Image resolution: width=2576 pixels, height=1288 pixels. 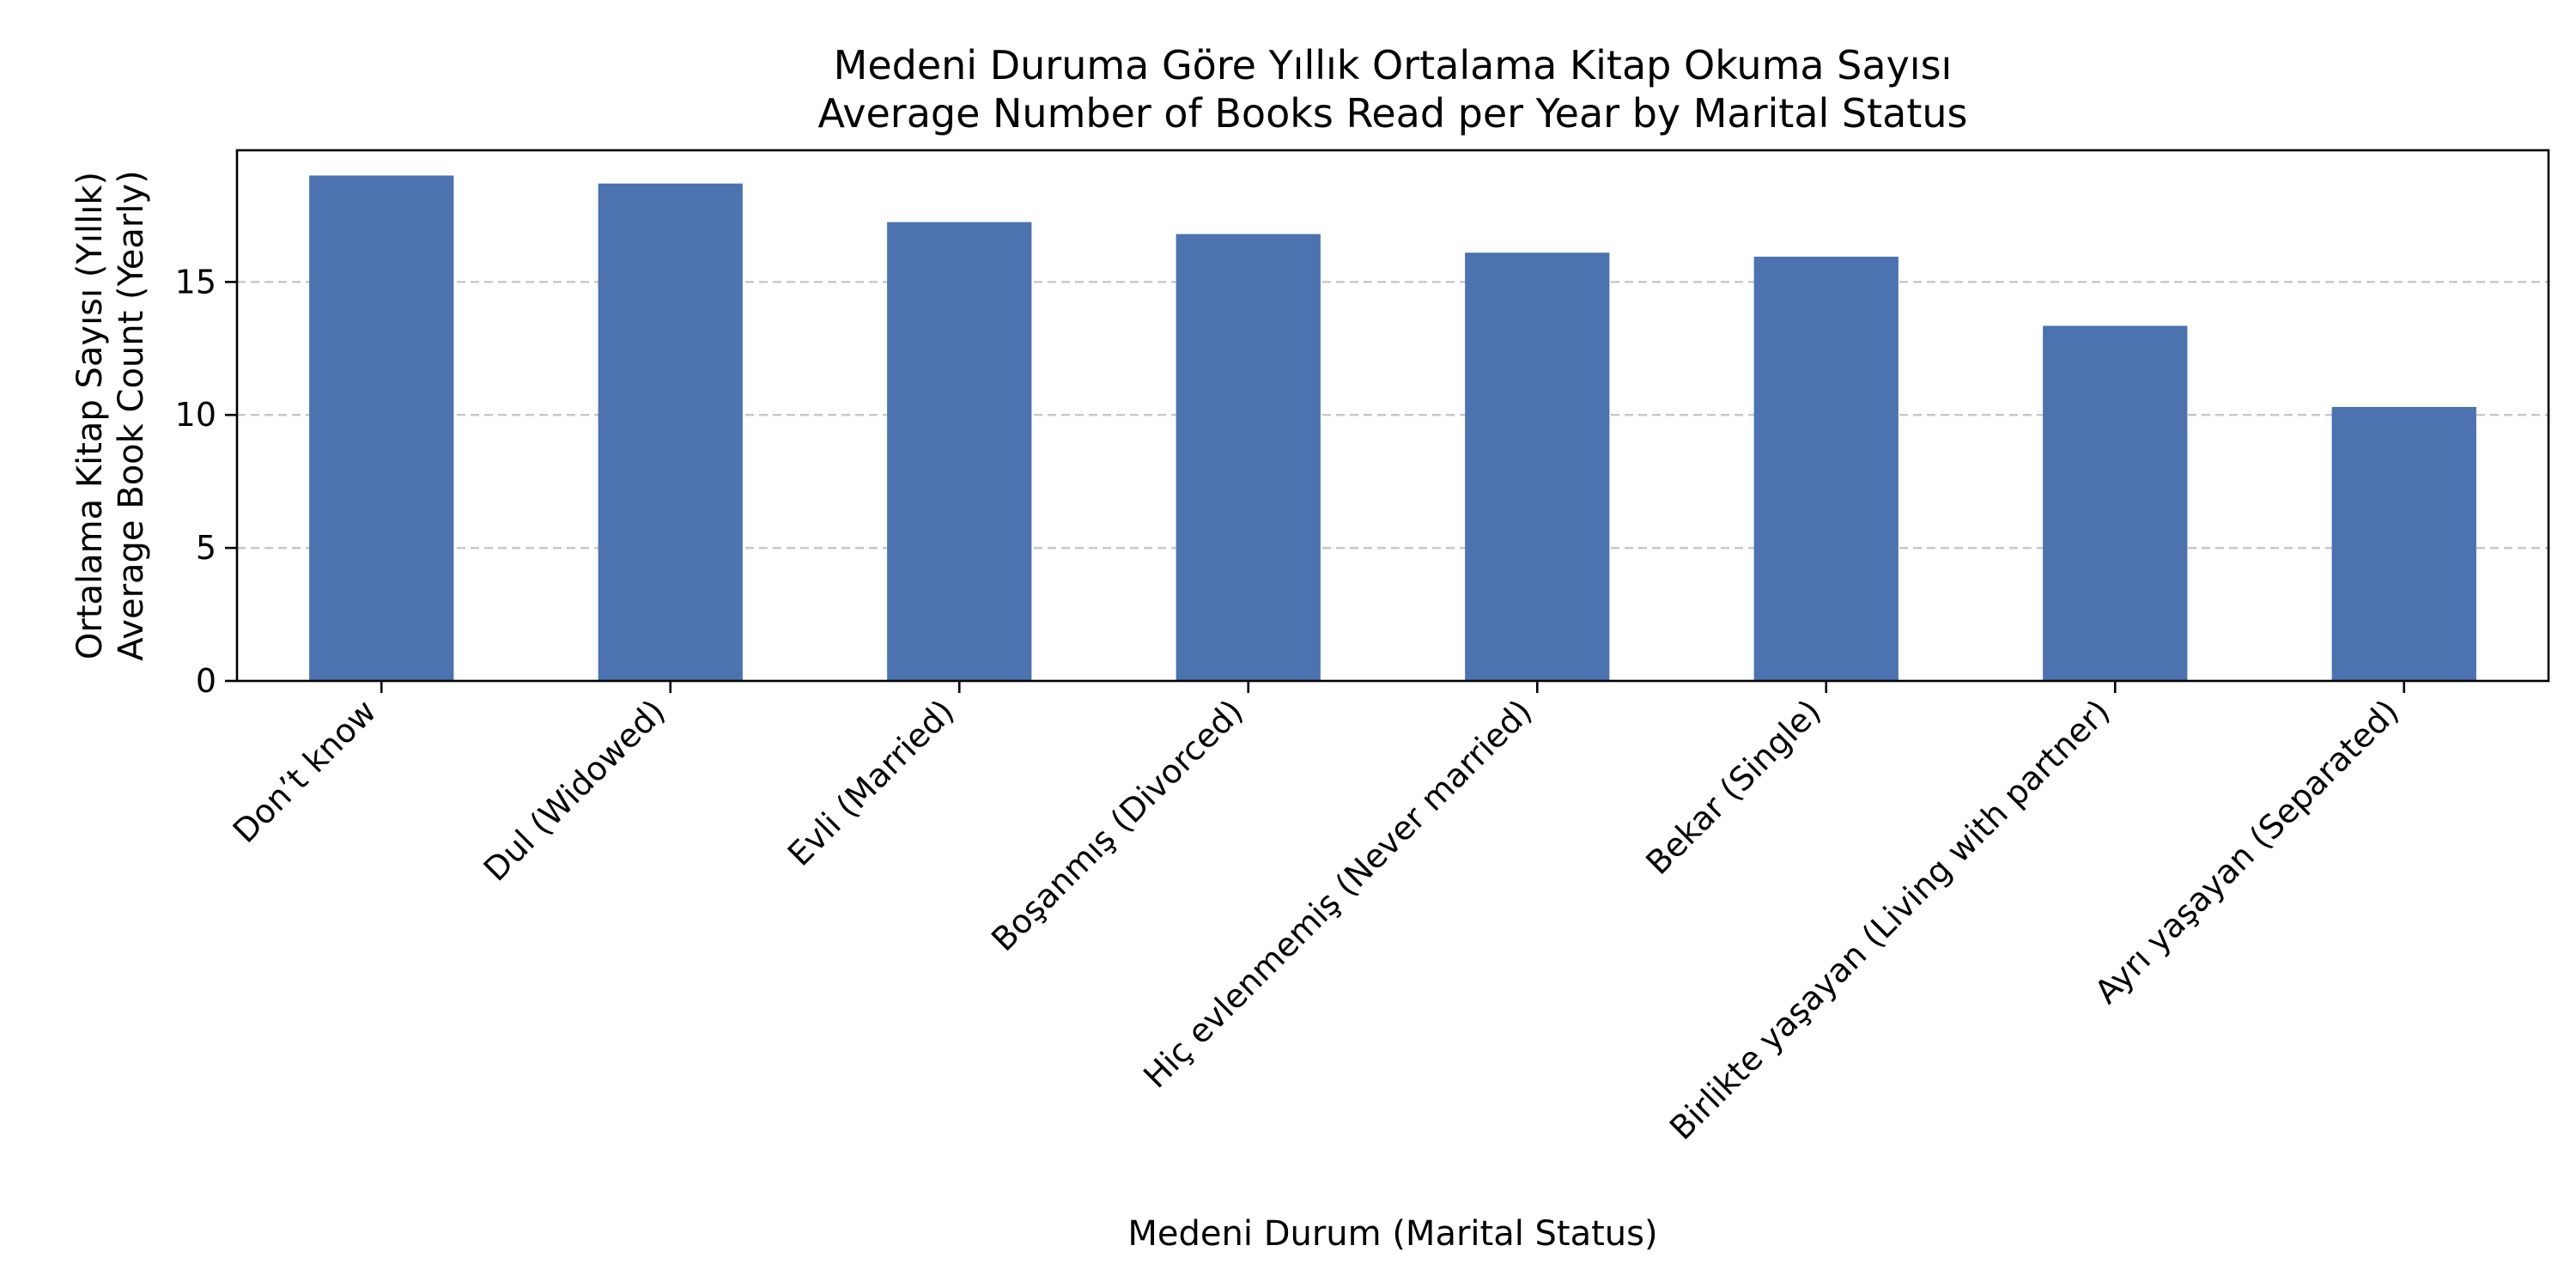 I want to click on x-tick-label: Dul (Widowed), so click(x=574, y=790).